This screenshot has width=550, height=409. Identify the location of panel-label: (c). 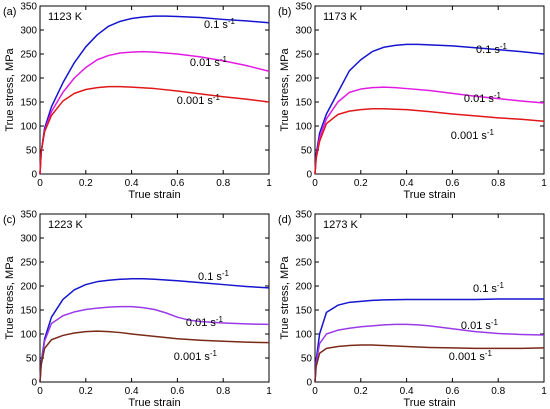
(9, 220).